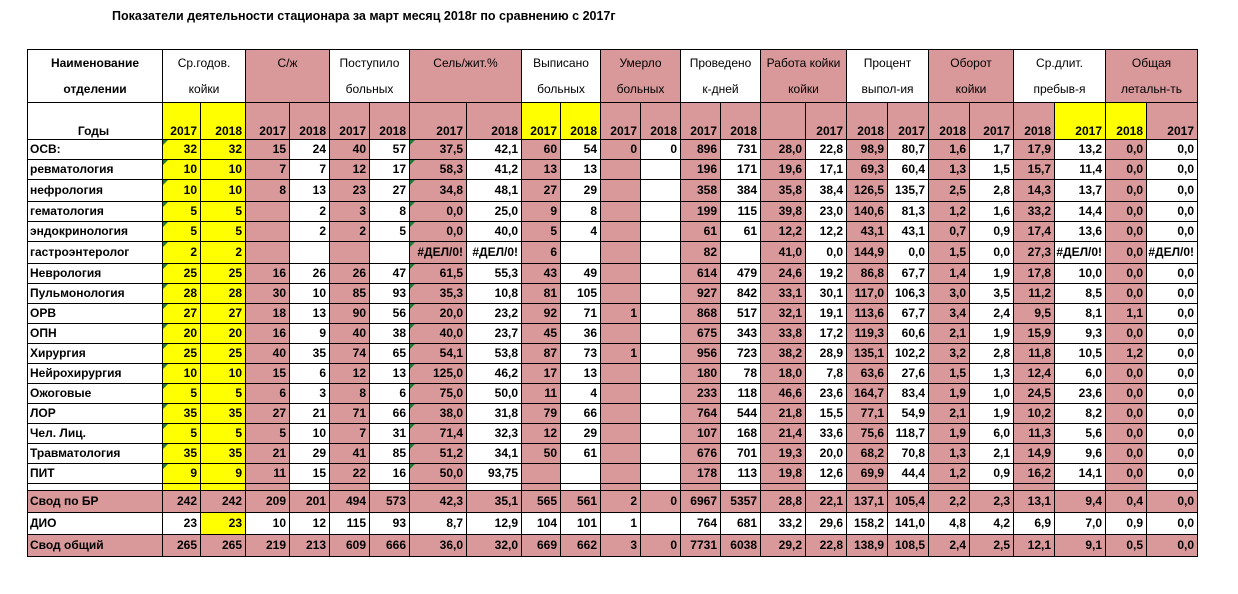  What do you see at coordinates (908, 231) in the screenshot?
I see `table-cell: 43,1` at bounding box center [908, 231].